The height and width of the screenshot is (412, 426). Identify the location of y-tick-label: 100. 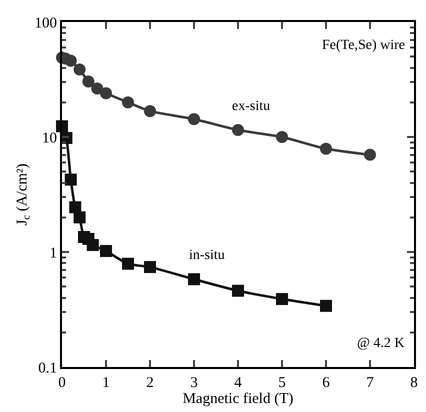
(45, 23).